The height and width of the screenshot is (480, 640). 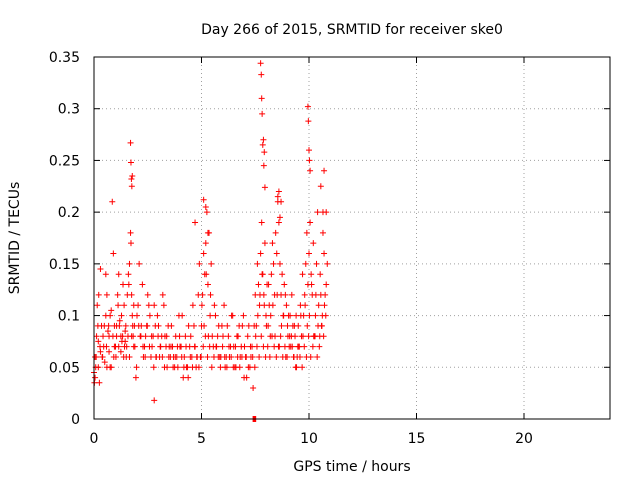 I want to click on y-tick-label: 0.1, so click(x=69, y=317).